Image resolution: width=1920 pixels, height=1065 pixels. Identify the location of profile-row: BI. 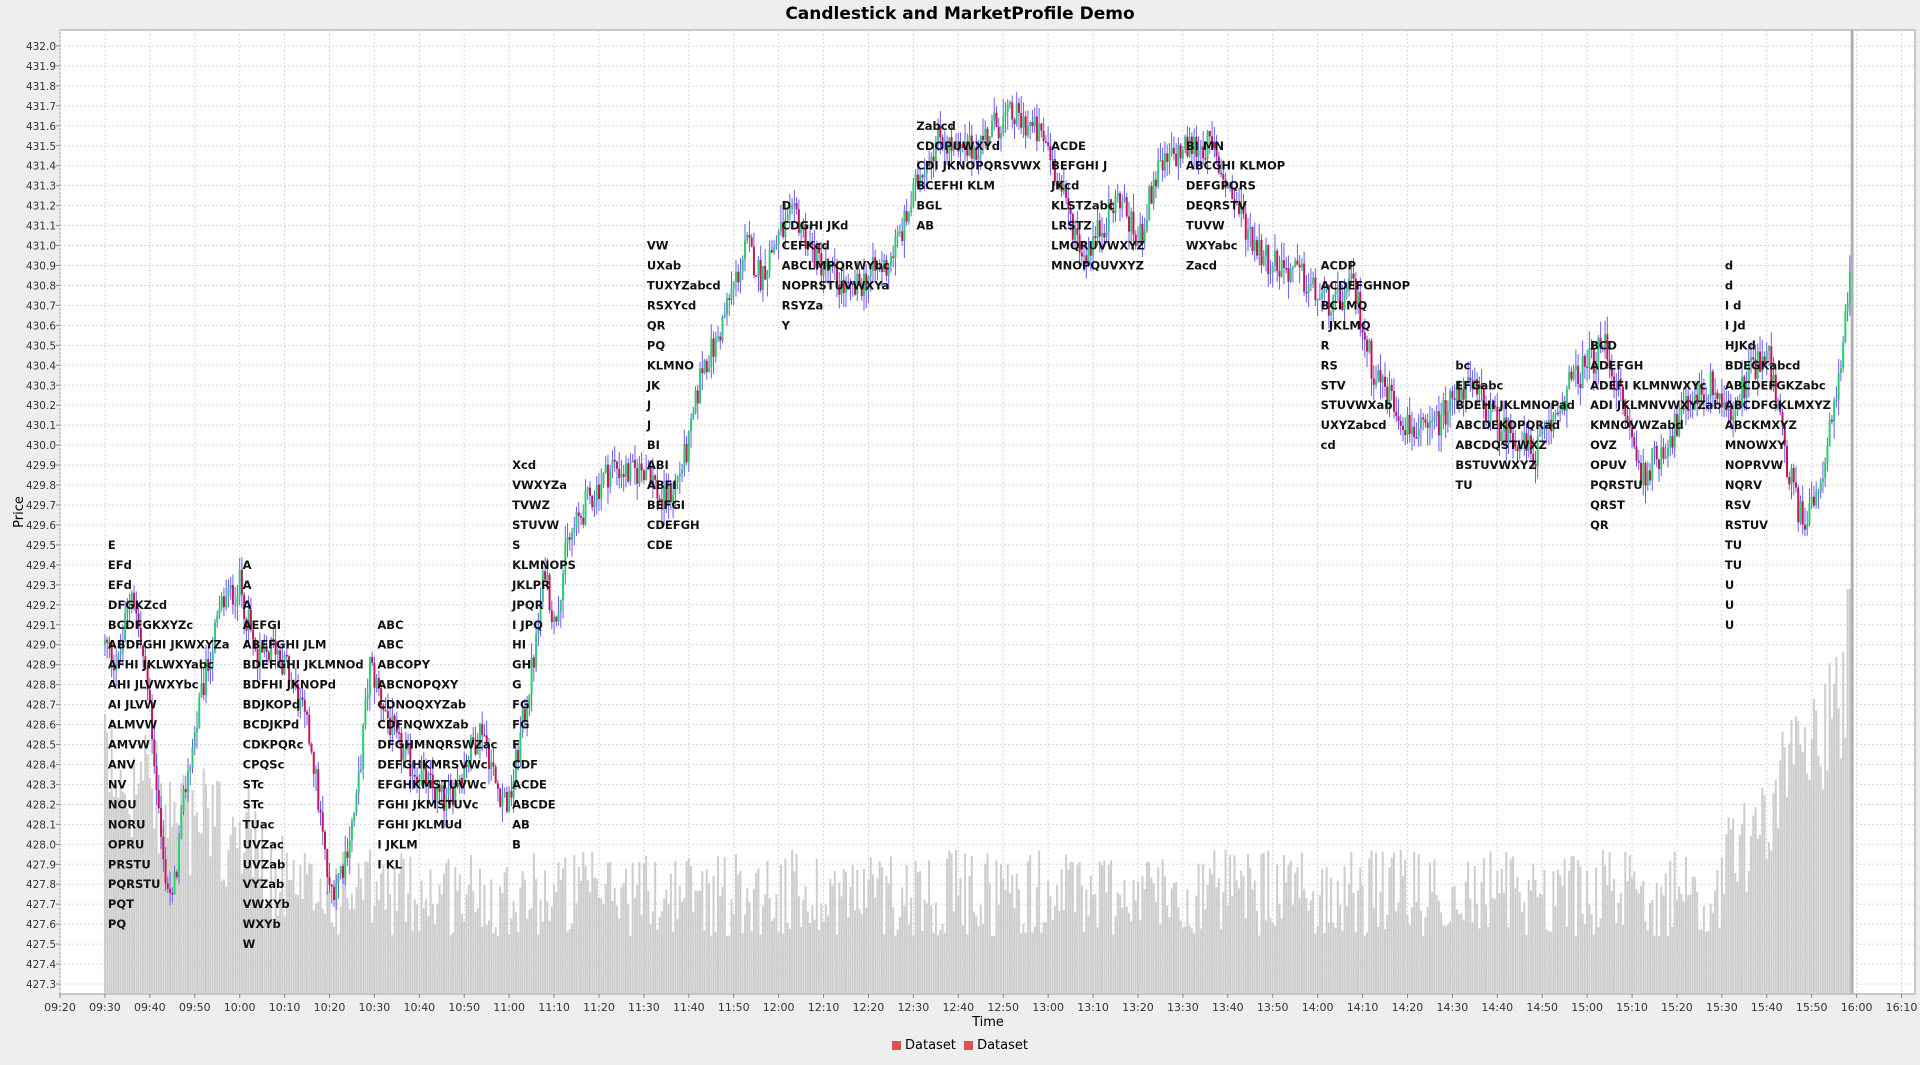
(653, 445).